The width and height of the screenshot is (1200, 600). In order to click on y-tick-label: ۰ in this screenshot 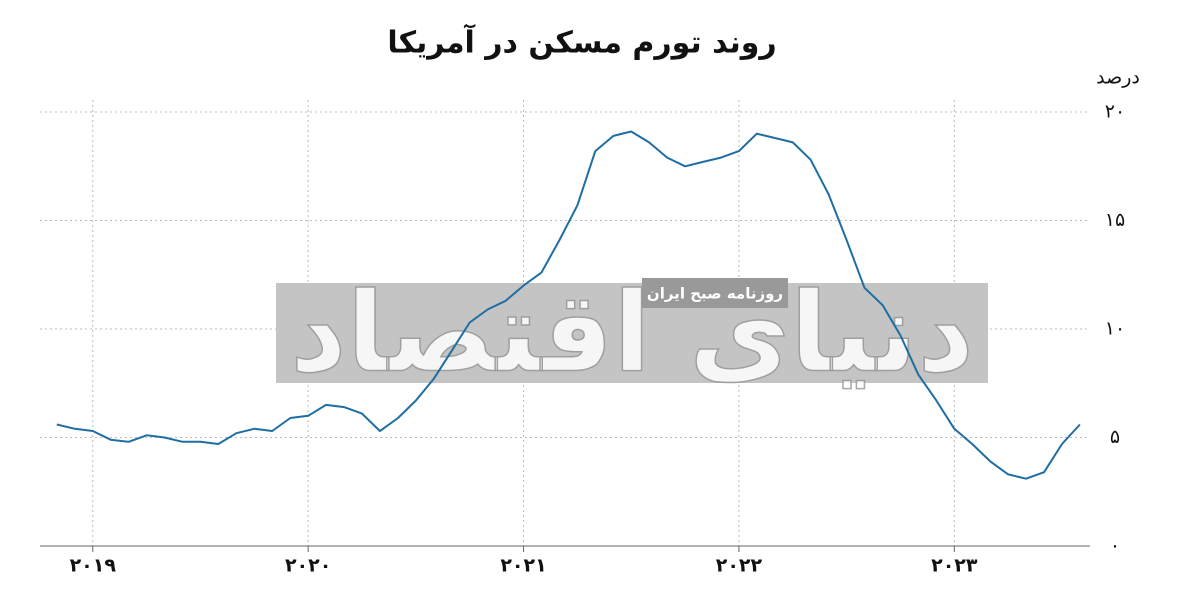, I will do `click(1115, 546)`.